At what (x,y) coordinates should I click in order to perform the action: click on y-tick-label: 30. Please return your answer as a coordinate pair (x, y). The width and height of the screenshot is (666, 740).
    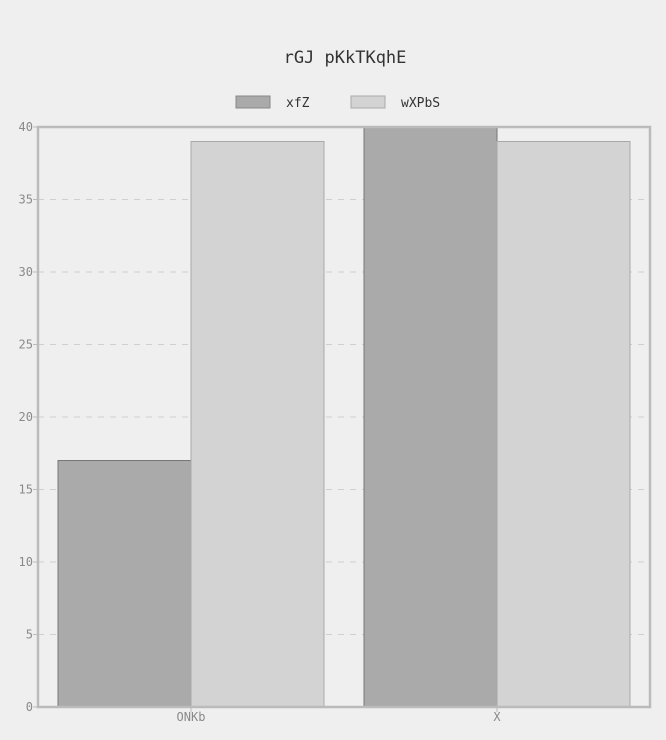
    Looking at the image, I should click on (26, 272).